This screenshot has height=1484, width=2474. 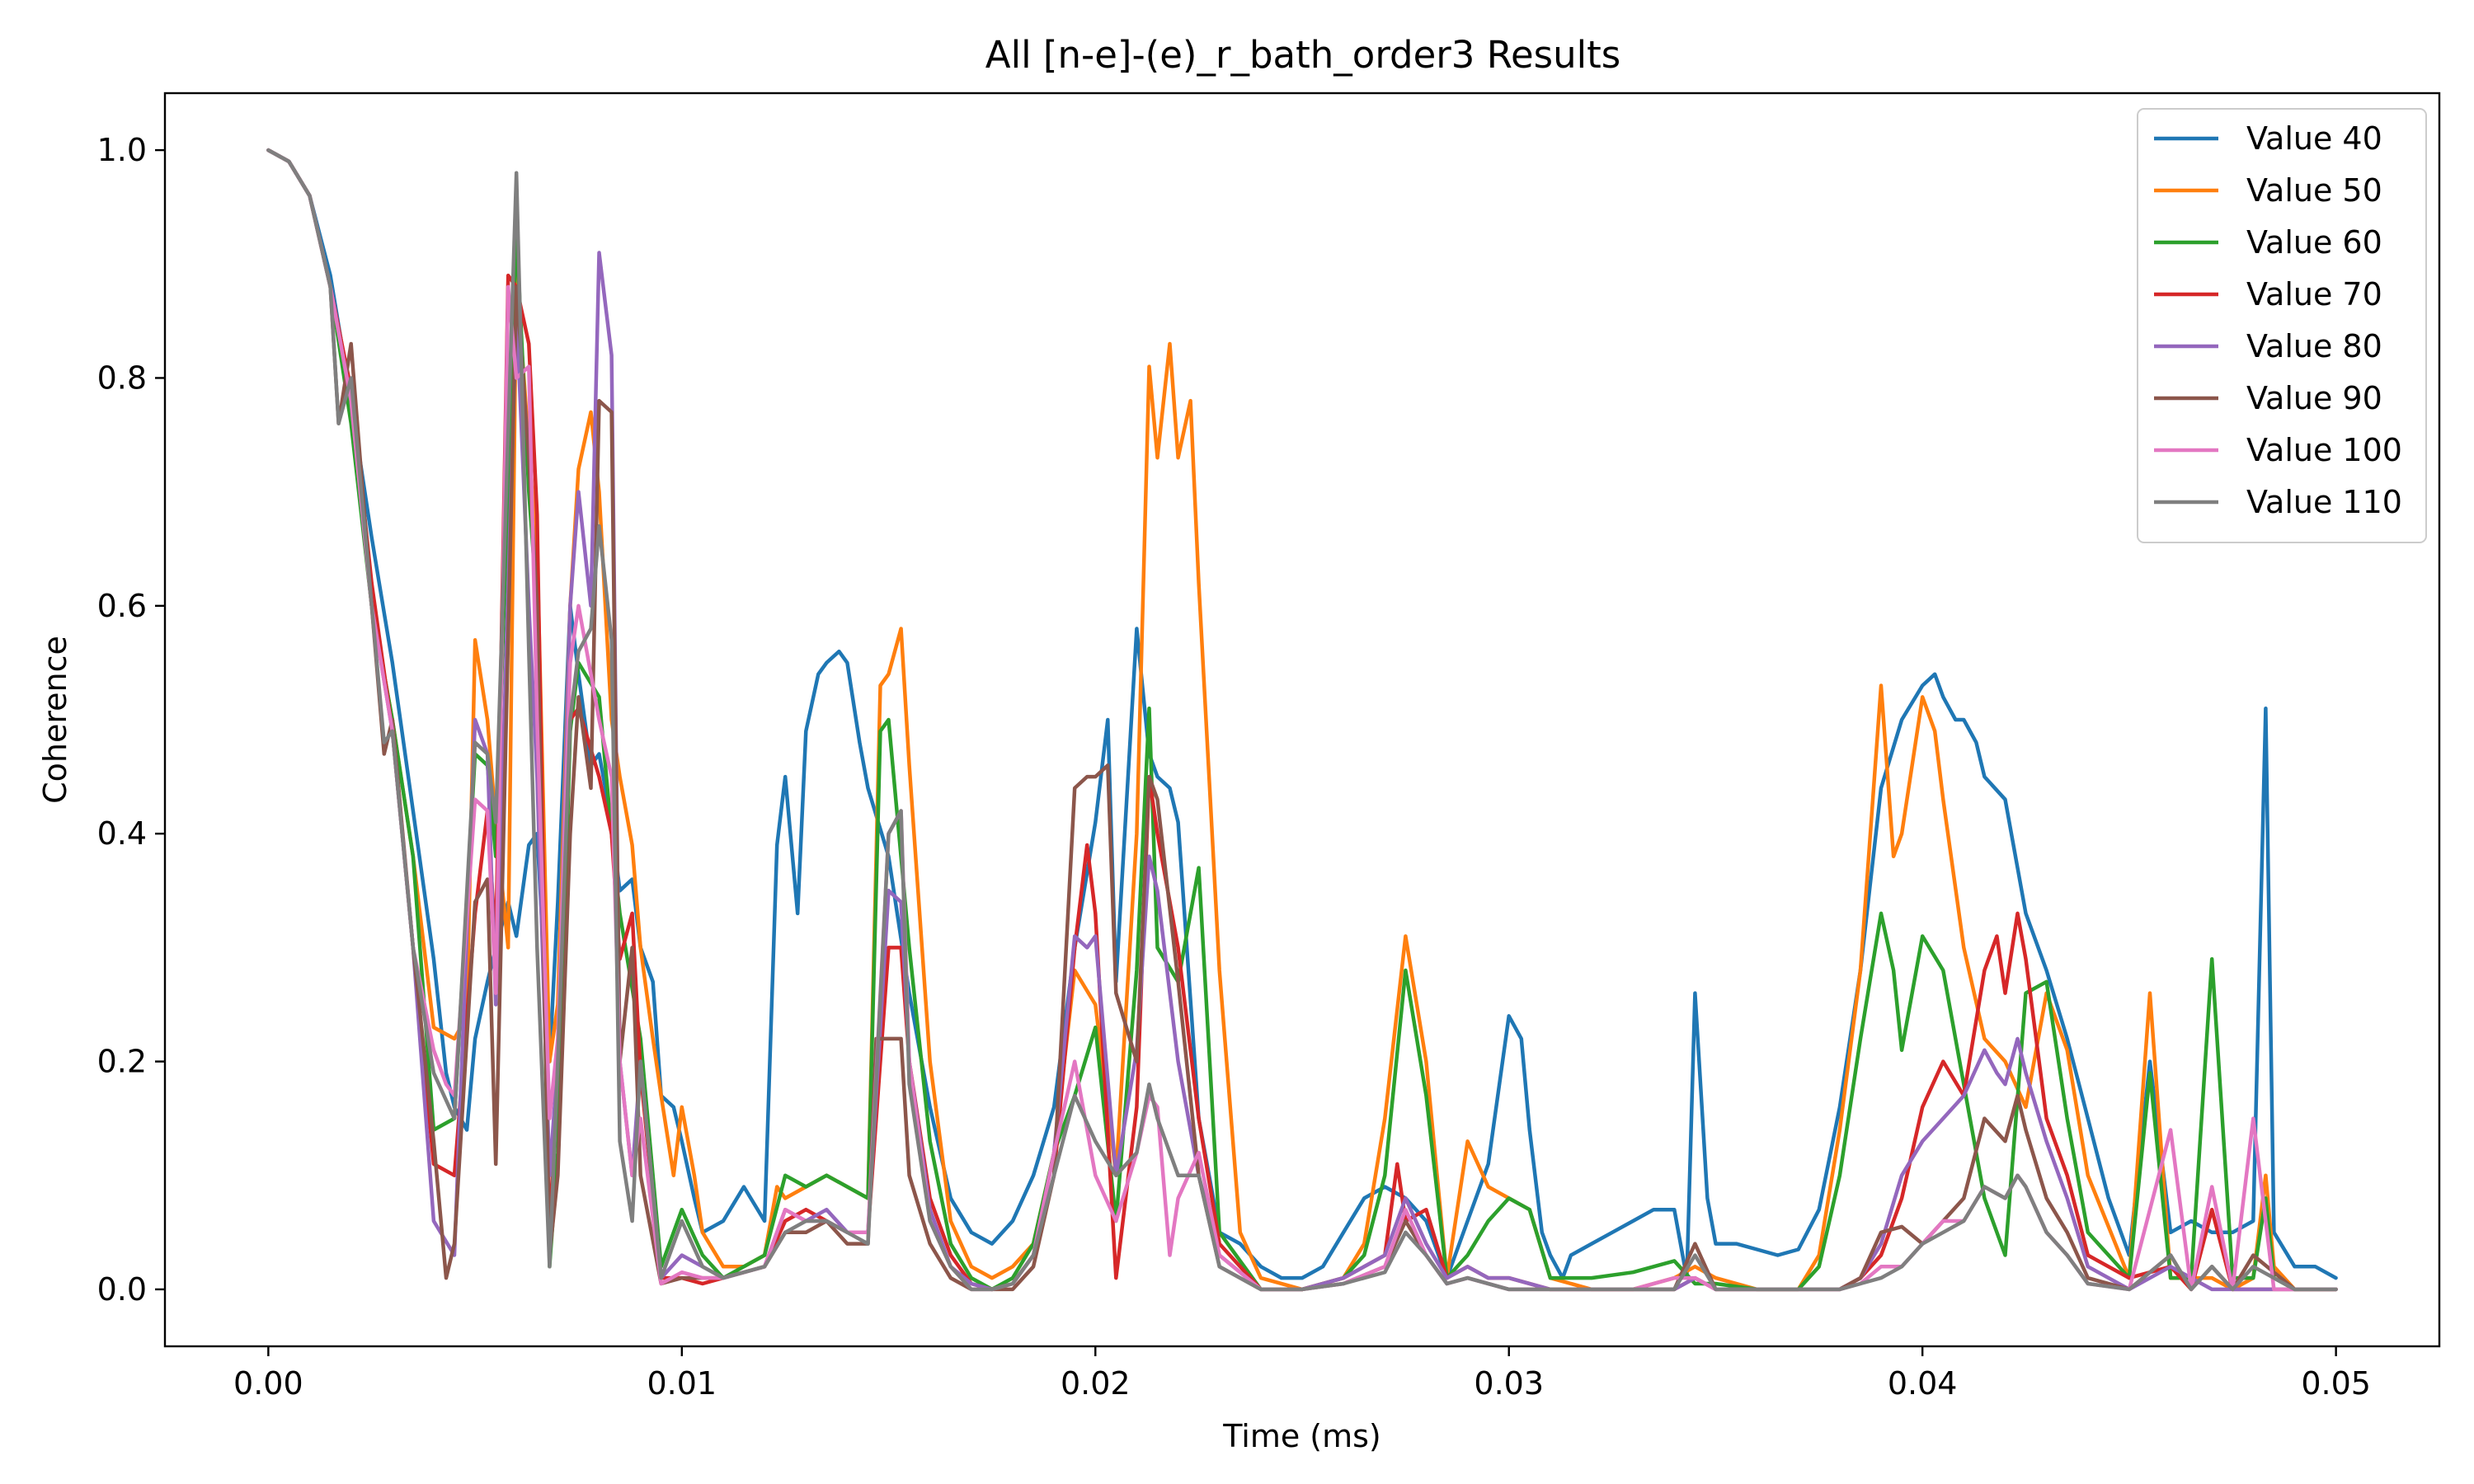 I want to click on y-tick-label: 0.6, so click(x=122, y=606).